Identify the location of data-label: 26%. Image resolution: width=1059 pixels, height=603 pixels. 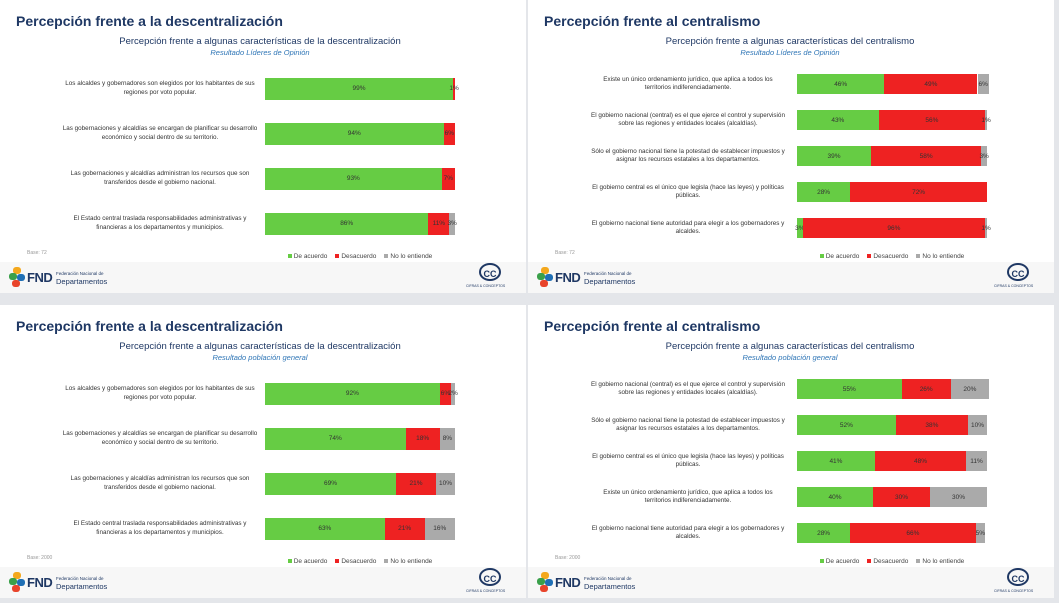
(926, 389).